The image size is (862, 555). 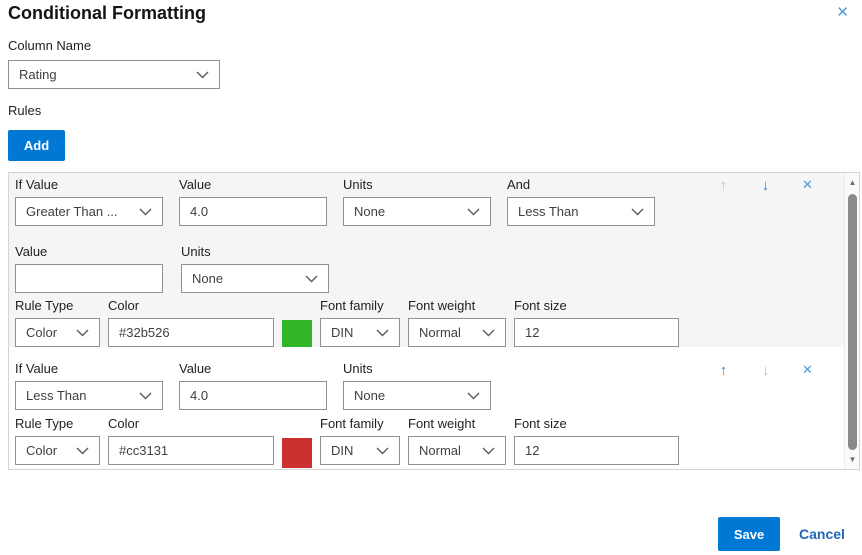 What do you see at coordinates (519, 184) in the screenshot?
I see `and-label: And` at bounding box center [519, 184].